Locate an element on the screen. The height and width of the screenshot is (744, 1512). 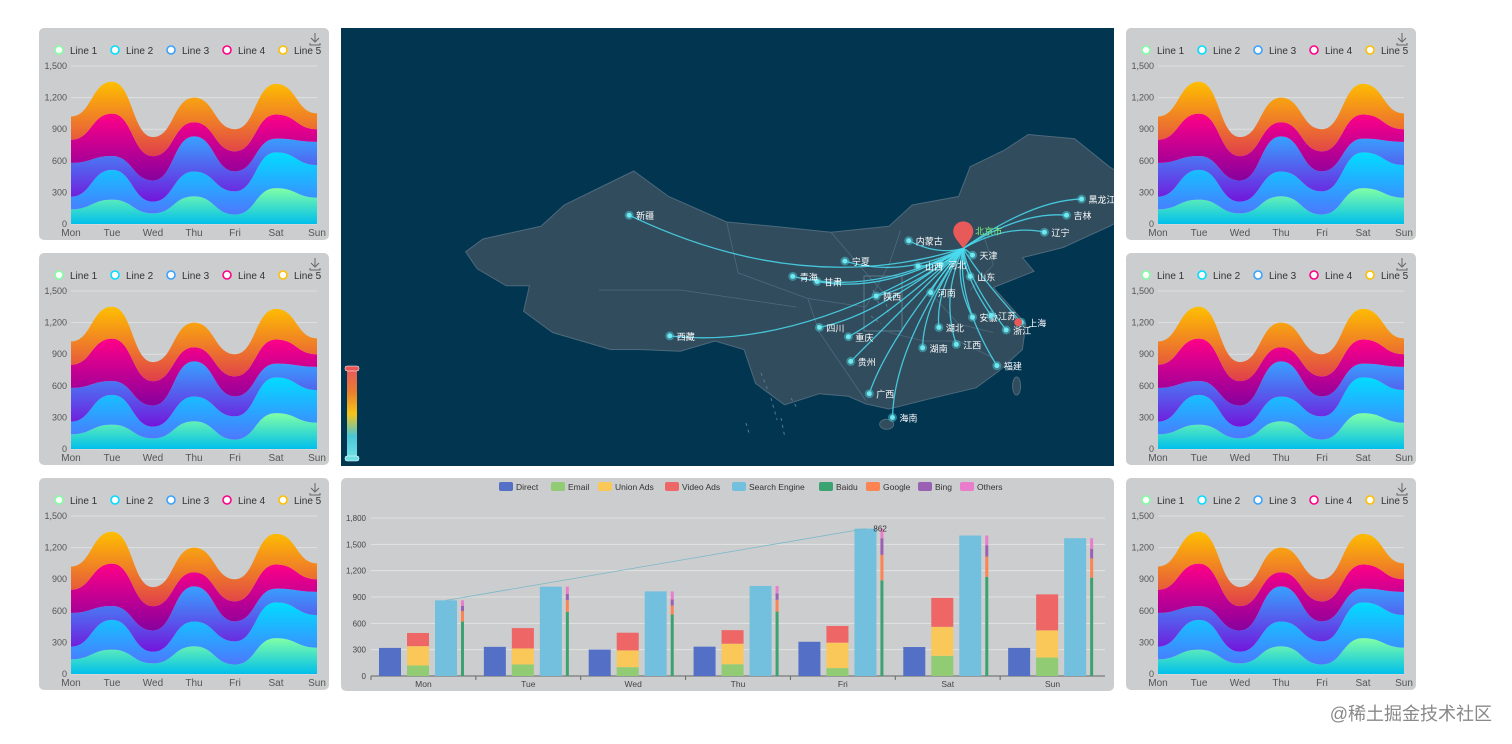
legend-item: Others is located at coordinates (990, 487).